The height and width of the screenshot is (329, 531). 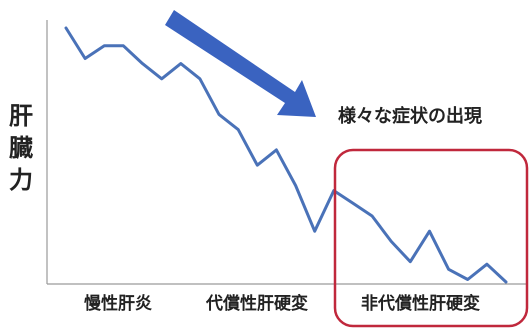 What do you see at coordinates (240, 63) in the screenshot?
I see `decline-arrow` at bounding box center [240, 63].